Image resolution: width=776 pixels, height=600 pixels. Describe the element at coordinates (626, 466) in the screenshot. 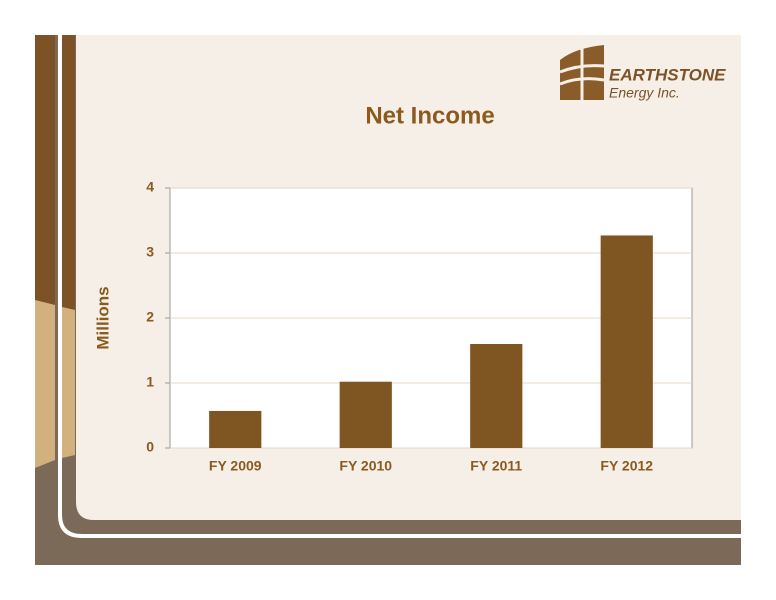

I see `x-tick-label: FY 2012` at that location.